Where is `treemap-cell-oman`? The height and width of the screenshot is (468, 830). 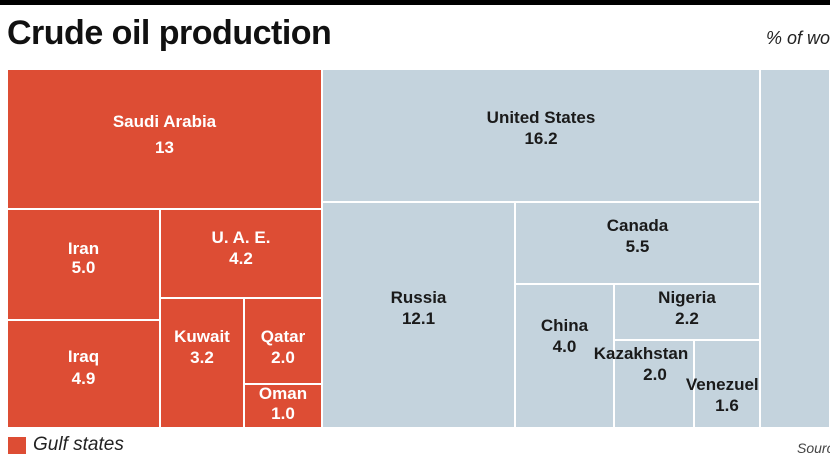
treemap-cell-oman is located at coordinates (283, 406).